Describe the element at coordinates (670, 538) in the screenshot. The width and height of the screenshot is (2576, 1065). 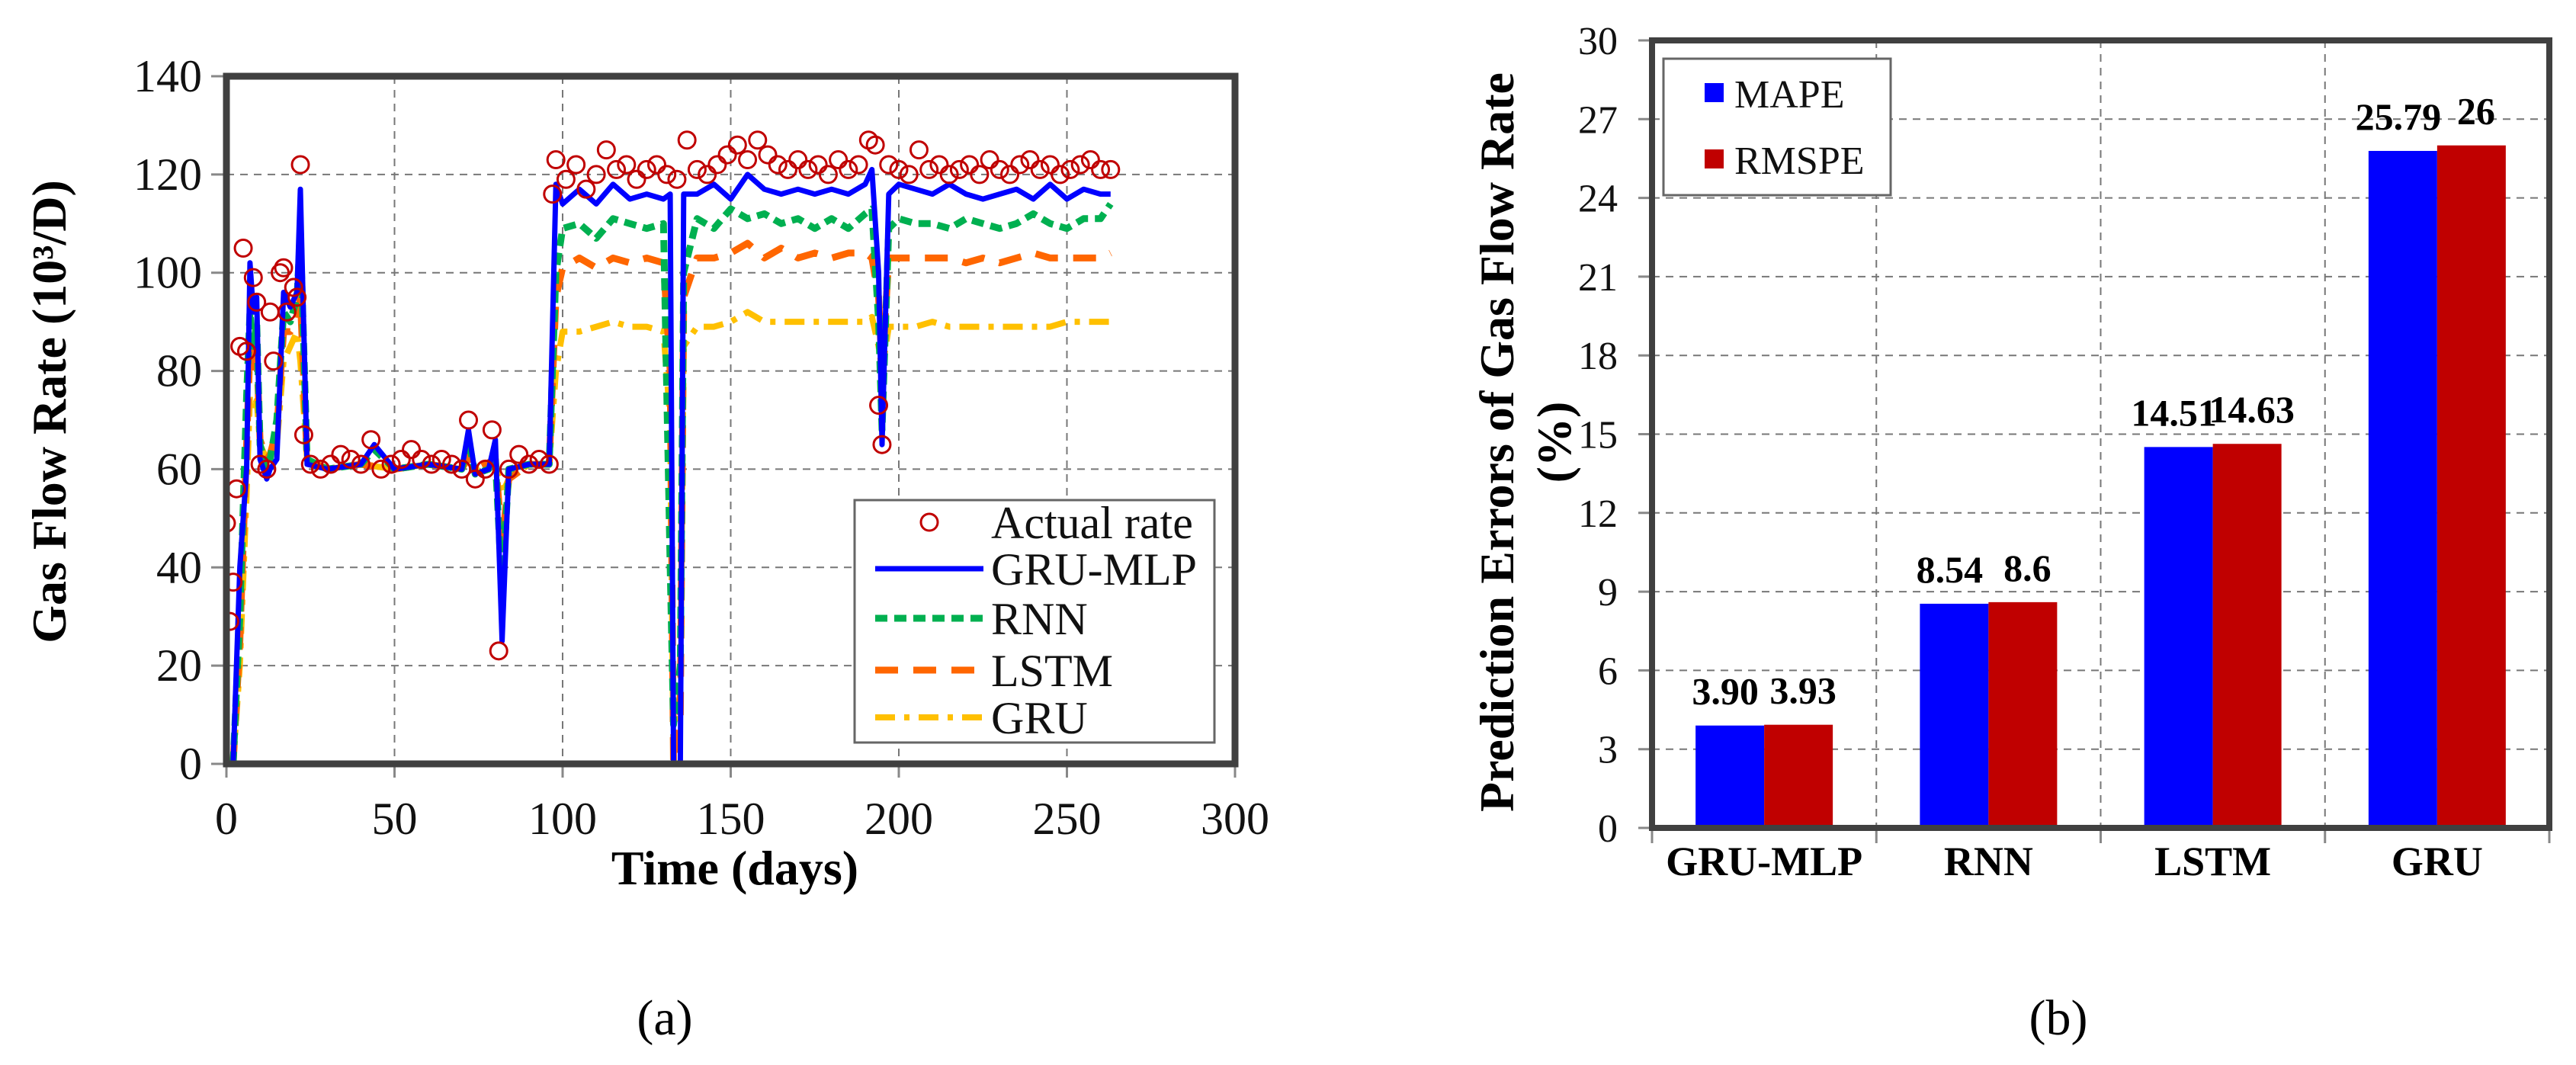
I see `series-line-gru` at that location.